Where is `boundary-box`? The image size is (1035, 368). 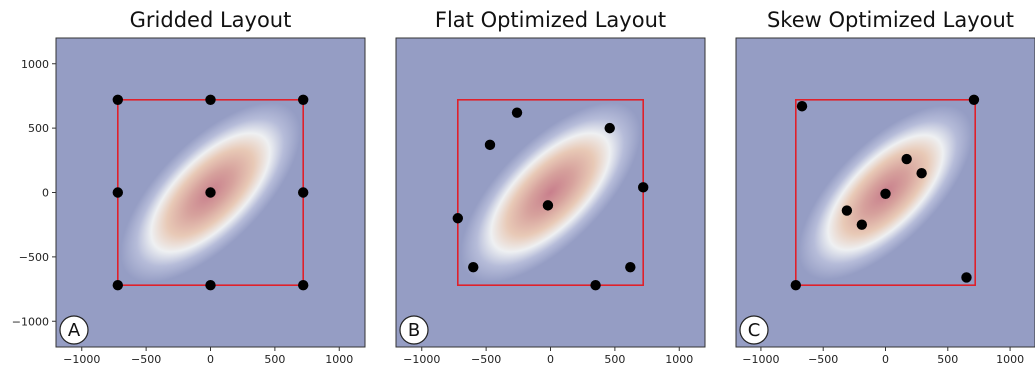 boundary-box is located at coordinates (885, 192).